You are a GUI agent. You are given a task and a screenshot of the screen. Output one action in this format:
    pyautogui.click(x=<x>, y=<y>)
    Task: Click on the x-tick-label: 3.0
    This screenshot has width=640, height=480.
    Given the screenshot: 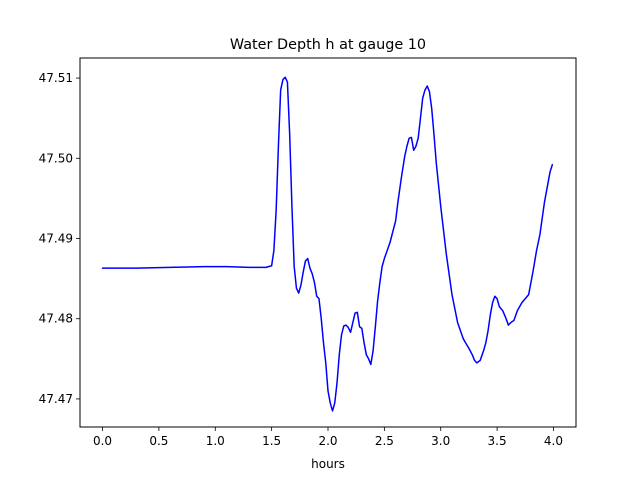 What is the action you would take?
    pyautogui.click(x=440, y=441)
    